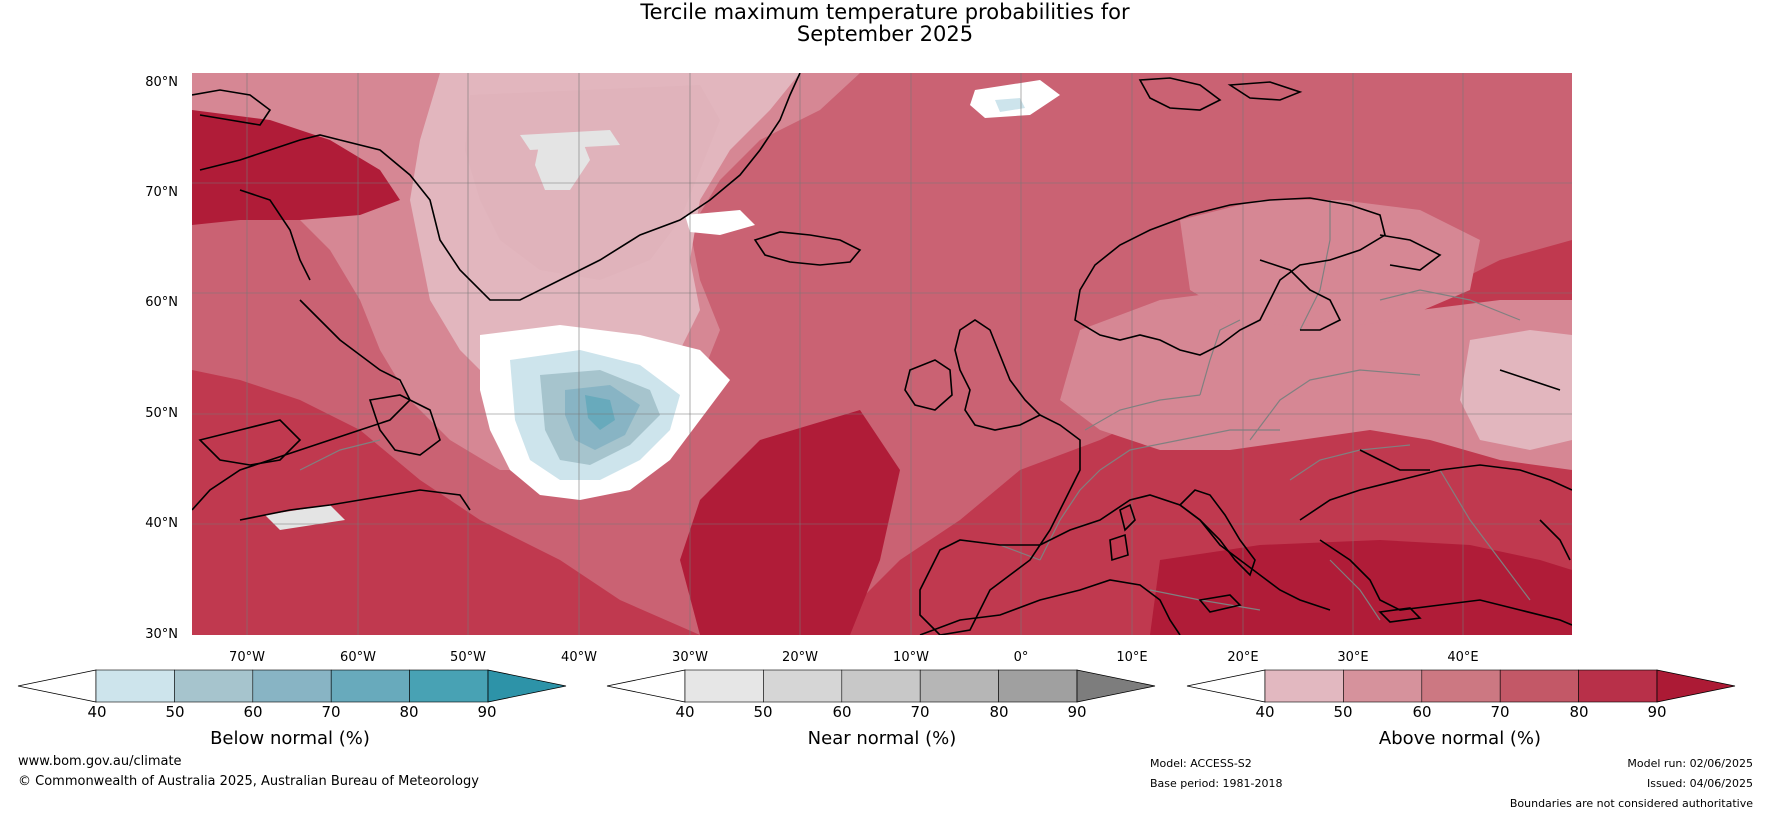  Describe the element at coordinates (1696, 686) in the screenshot. I see `colorbar-above-over-triangle` at that location.